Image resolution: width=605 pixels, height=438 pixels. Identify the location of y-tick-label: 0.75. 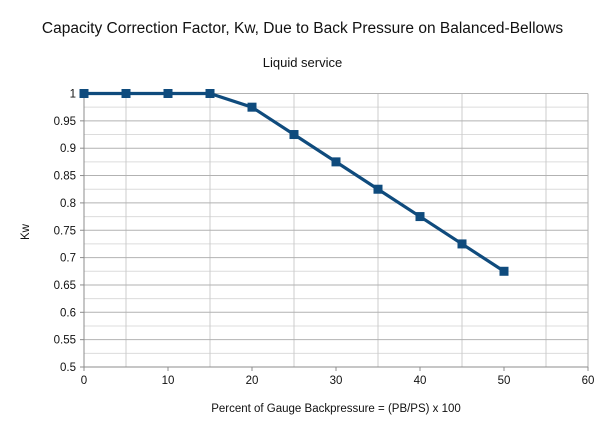
(65, 231).